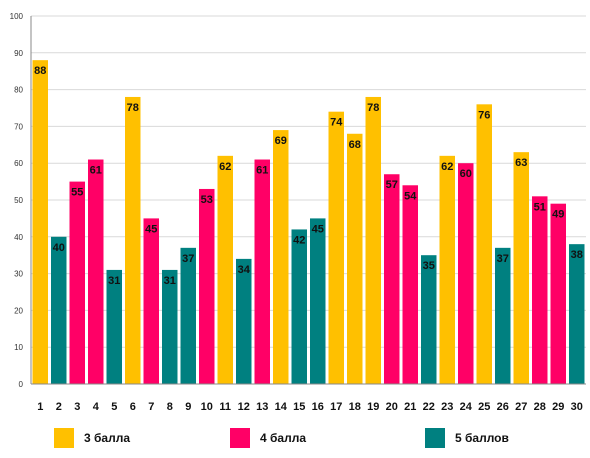 Image resolution: width=590 pixels, height=458 pixels. What do you see at coordinates (64, 438) in the screenshot?
I see `legend-swatch-3-balla` at bounding box center [64, 438].